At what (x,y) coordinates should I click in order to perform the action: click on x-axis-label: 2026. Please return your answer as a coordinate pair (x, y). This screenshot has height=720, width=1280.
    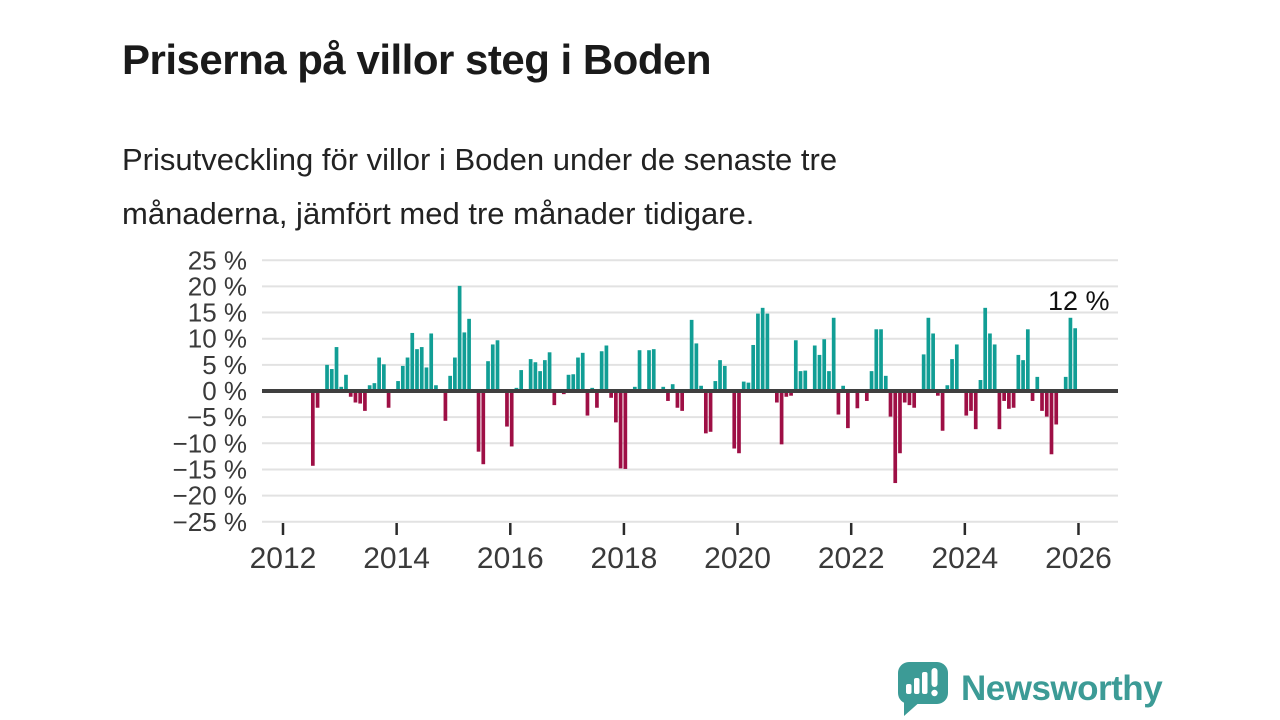
    Looking at the image, I should click on (1078, 558).